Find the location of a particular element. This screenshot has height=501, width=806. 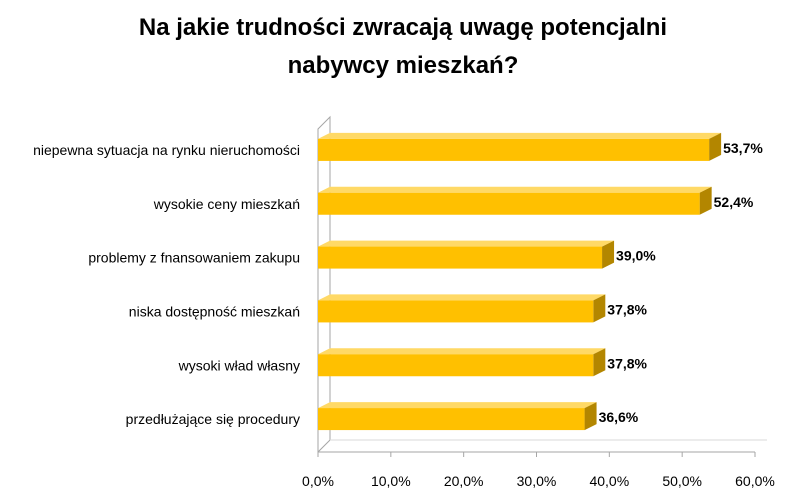

x-tick-label: 10,0% is located at coordinates (391, 481).